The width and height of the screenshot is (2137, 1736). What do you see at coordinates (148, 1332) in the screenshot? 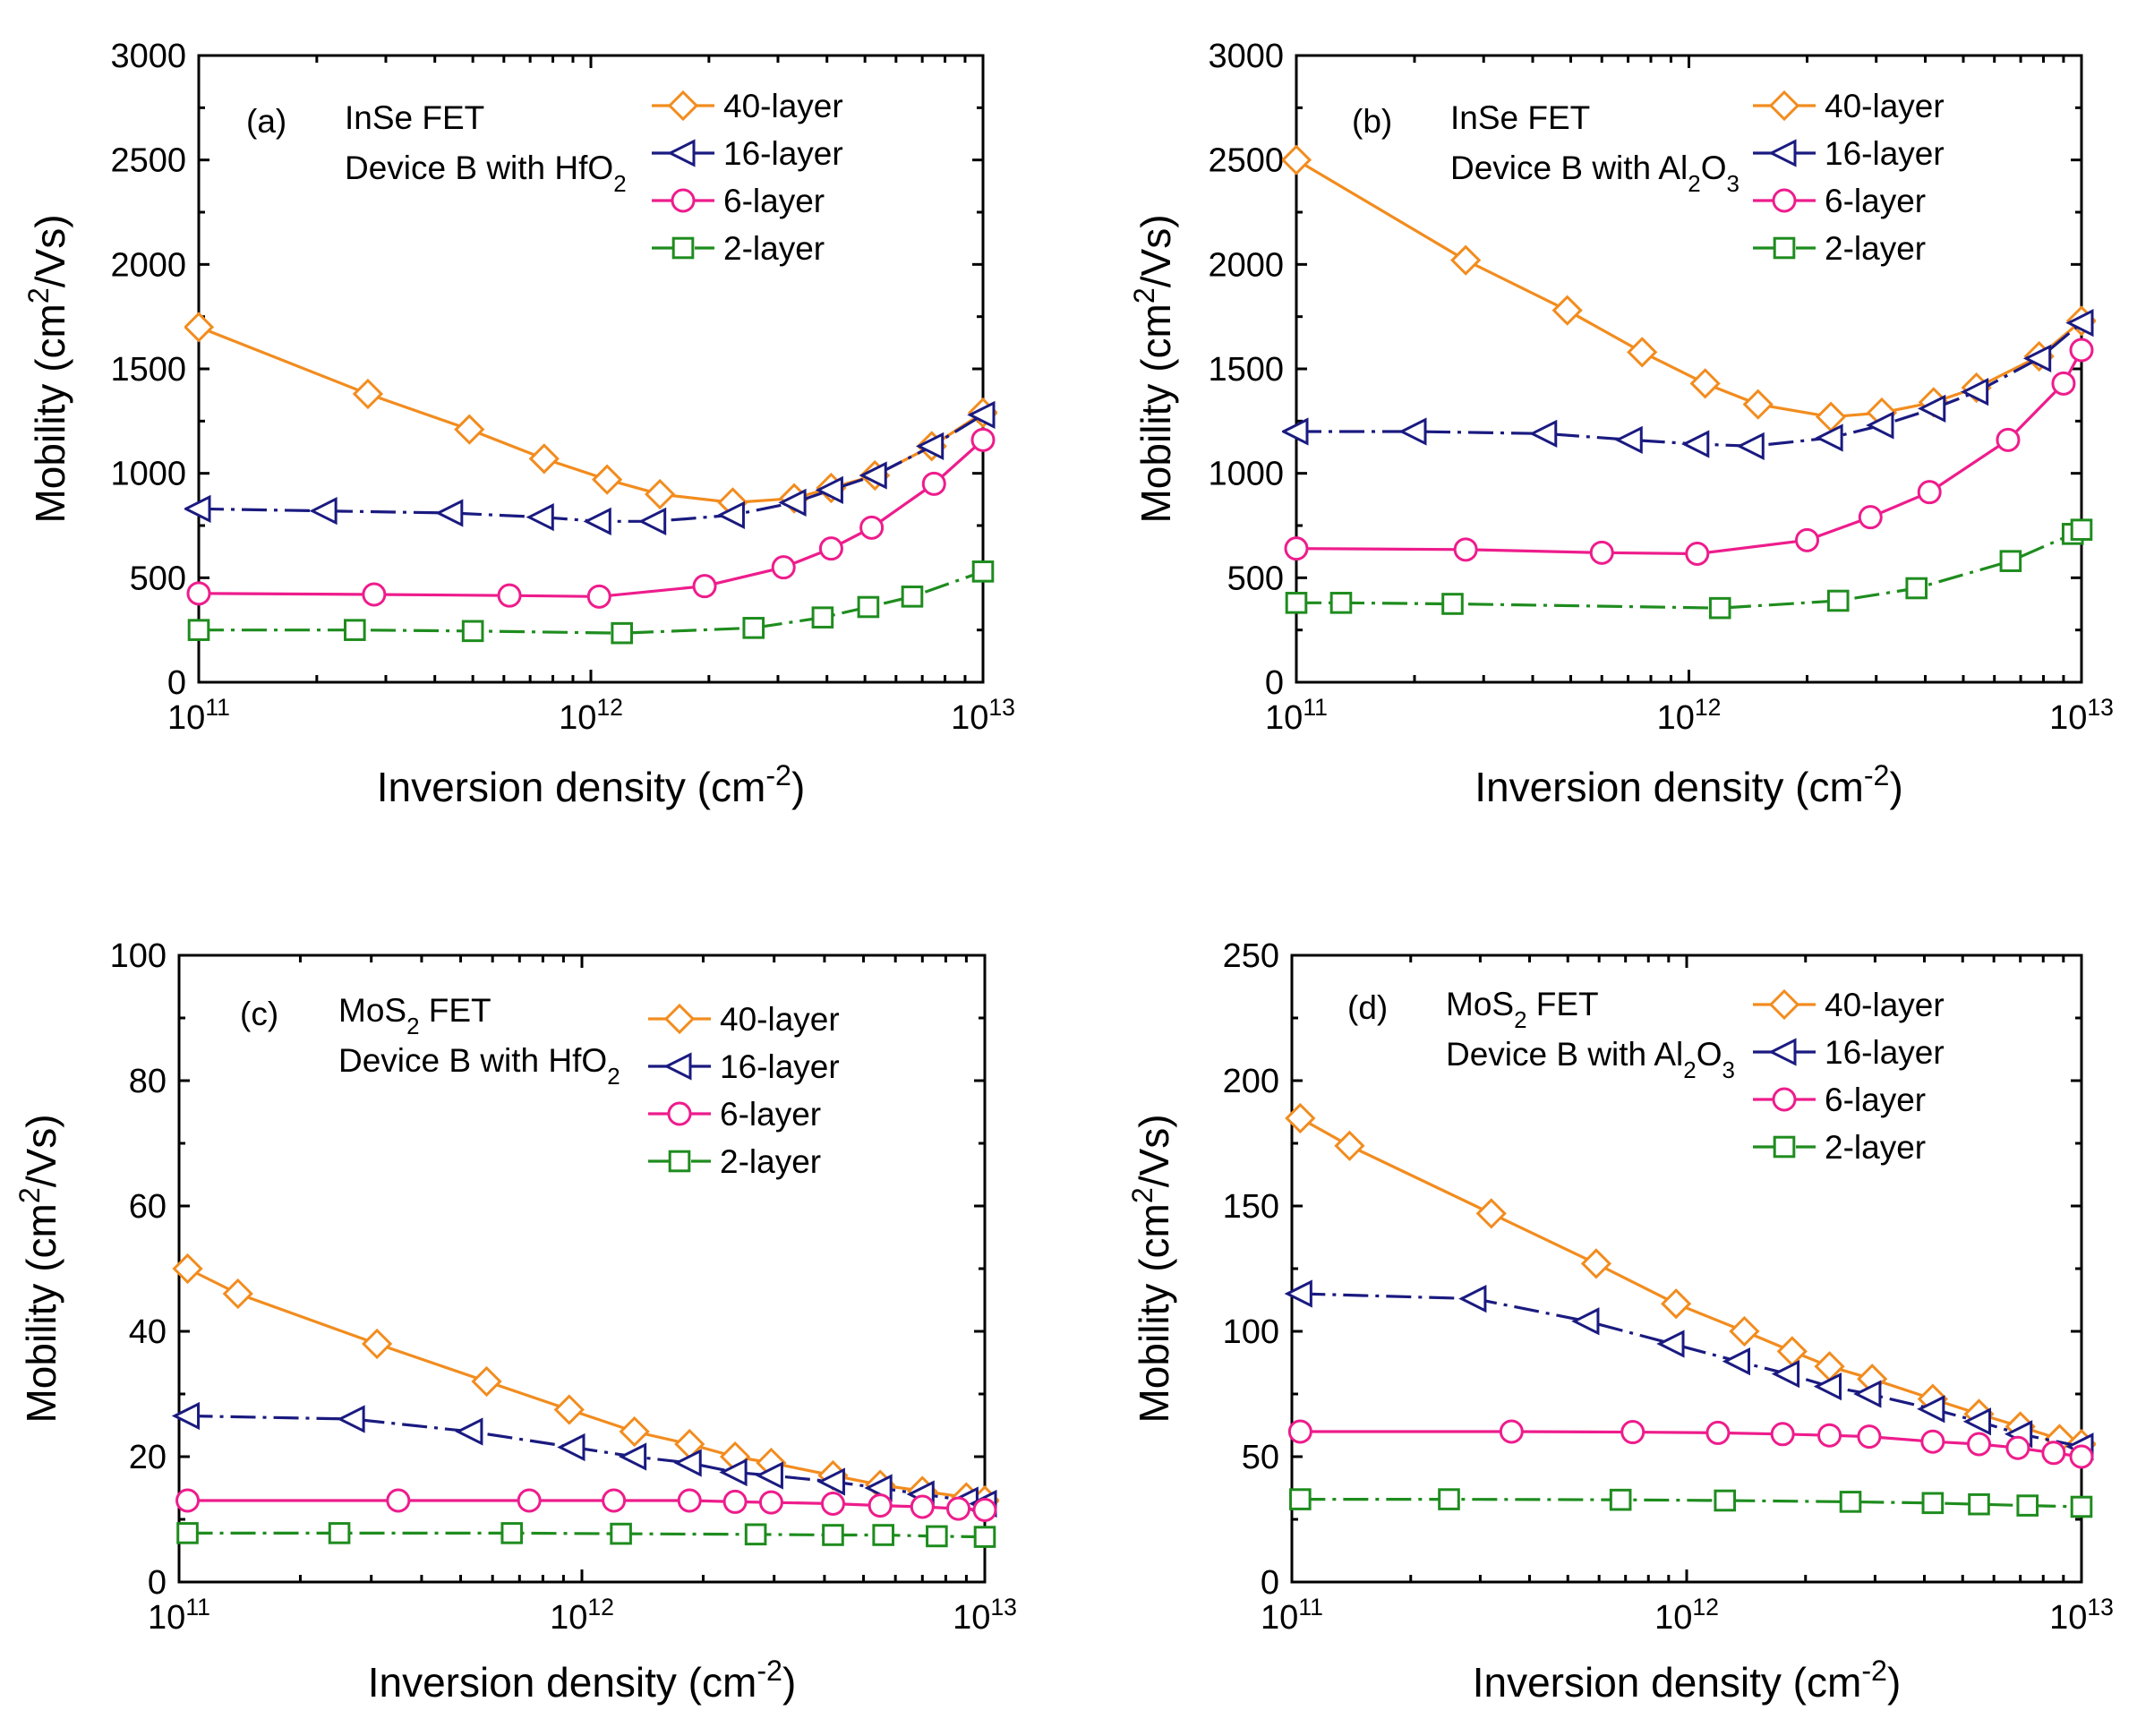
I see `y-tick-label: 40` at bounding box center [148, 1332].